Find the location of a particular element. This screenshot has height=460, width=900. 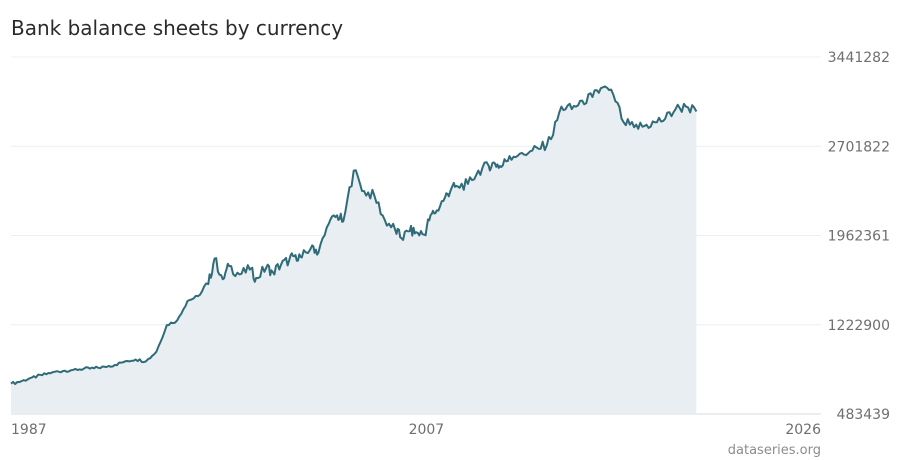

x-tick-label: 2007 is located at coordinates (427, 430).